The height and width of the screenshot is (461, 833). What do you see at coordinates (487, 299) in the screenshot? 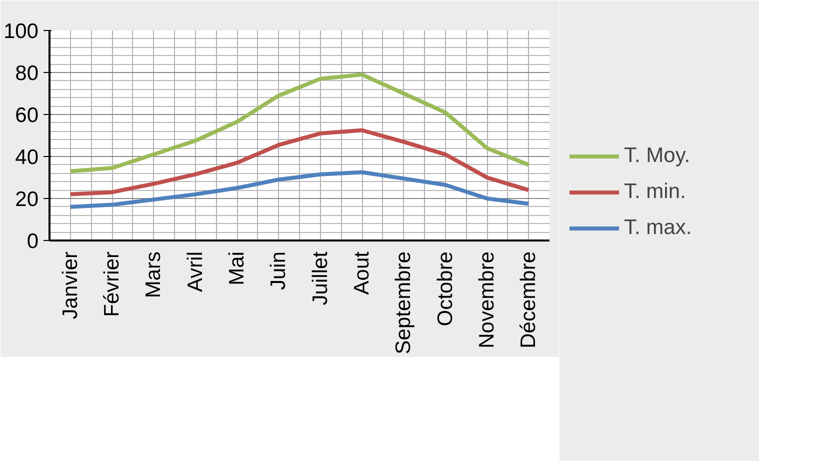
I see `x-tick-label: Novembre` at bounding box center [487, 299].